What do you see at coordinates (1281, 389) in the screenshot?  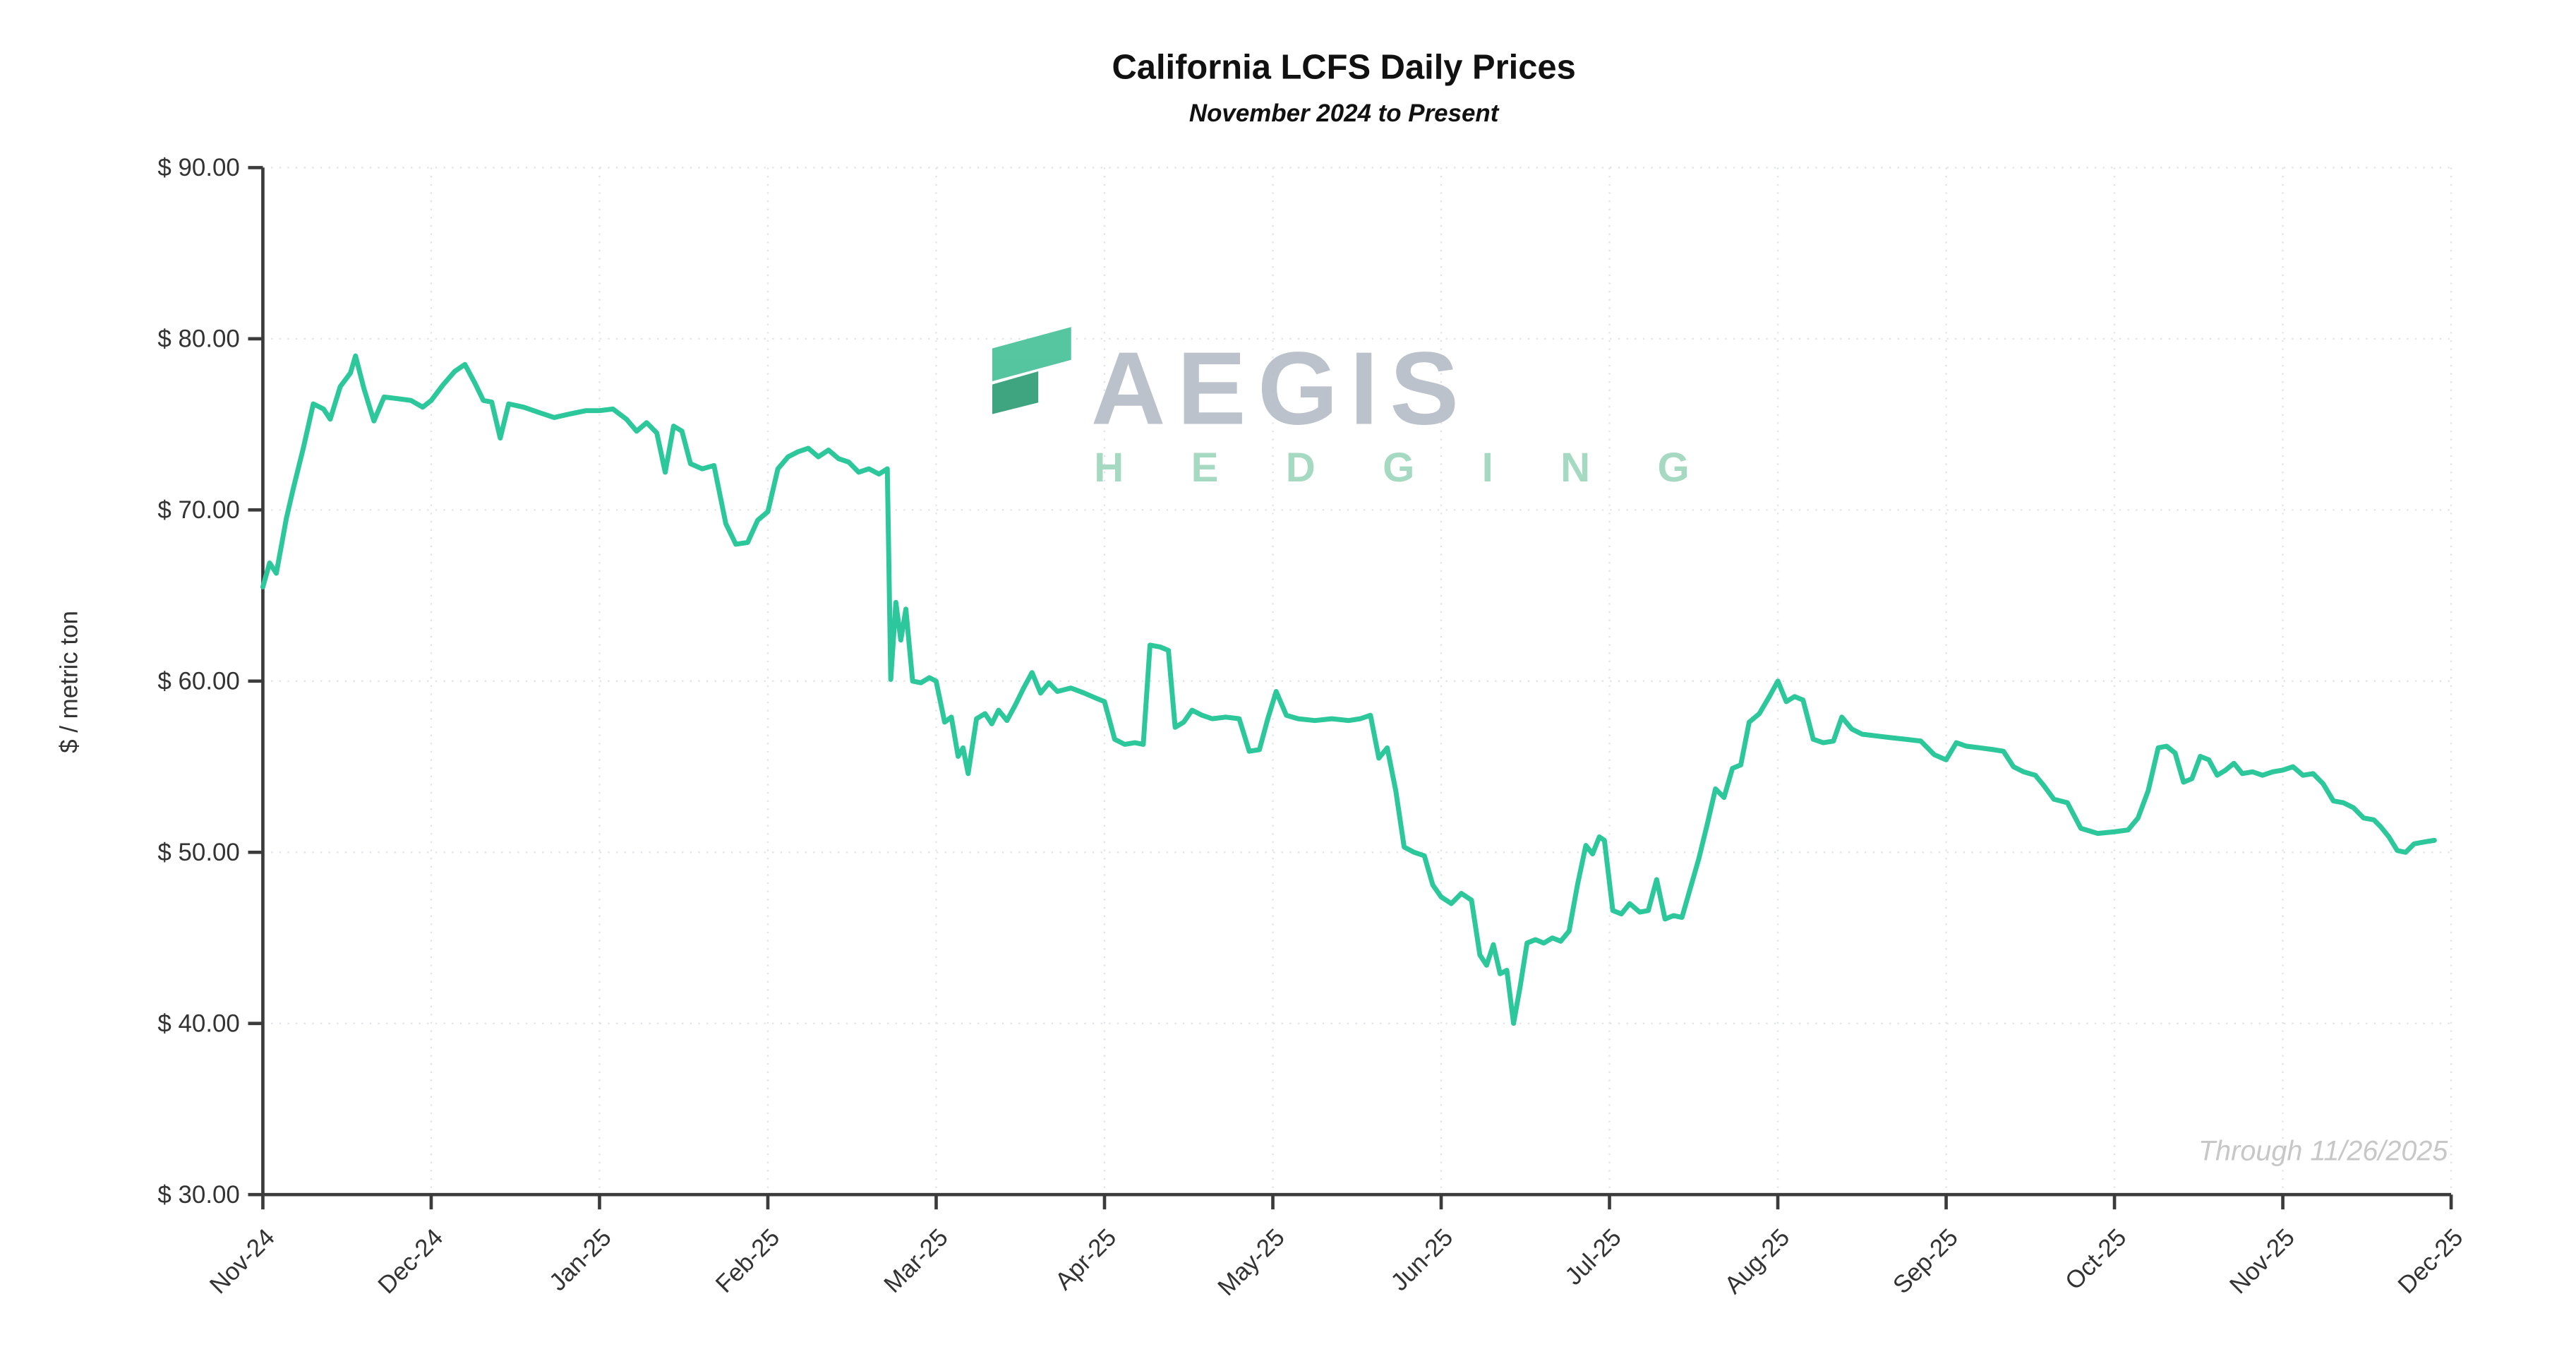 I see `watermark-aegis-text: AEGIS` at bounding box center [1281, 389].